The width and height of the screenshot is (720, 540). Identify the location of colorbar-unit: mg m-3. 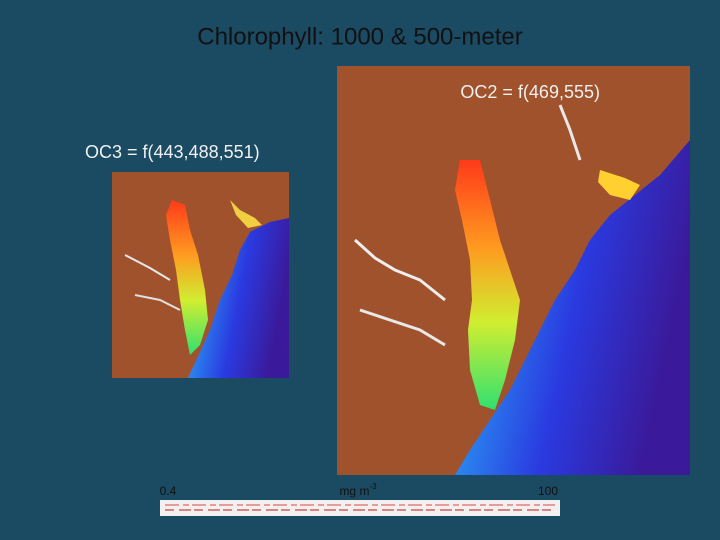
(358, 490).